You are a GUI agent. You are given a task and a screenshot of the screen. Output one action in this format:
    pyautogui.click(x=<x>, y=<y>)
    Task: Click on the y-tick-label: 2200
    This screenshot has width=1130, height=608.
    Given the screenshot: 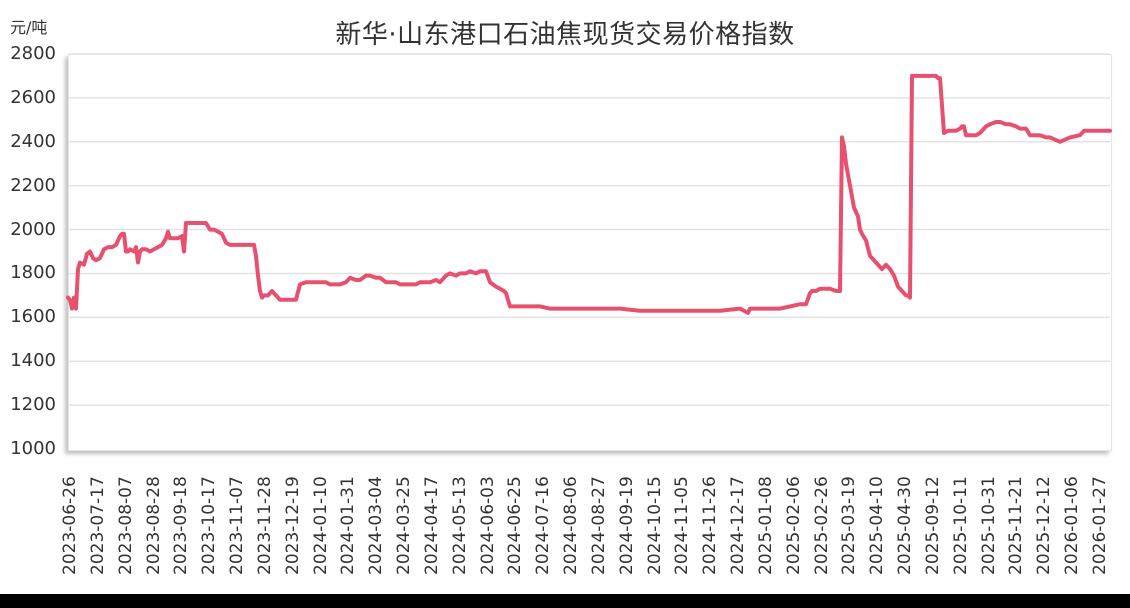 What is the action you would take?
    pyautogui.click(x=33, y=185)
    